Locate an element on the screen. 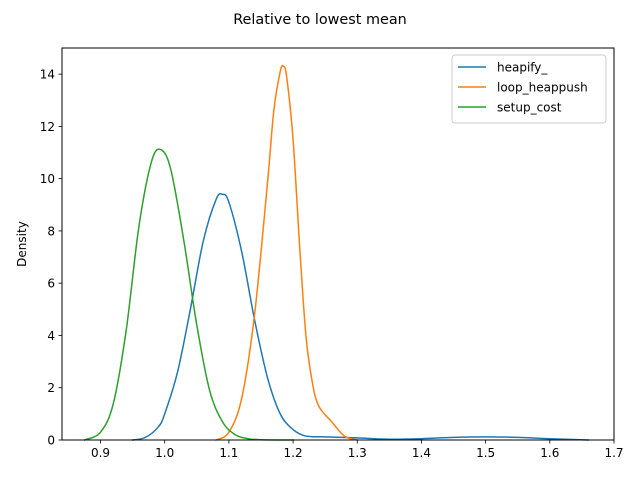  x-axis: 0.9 1.0 1.1 1.2 1.3 1.4 1.5 1.6 1.7 is located at coordinates (357, 450).